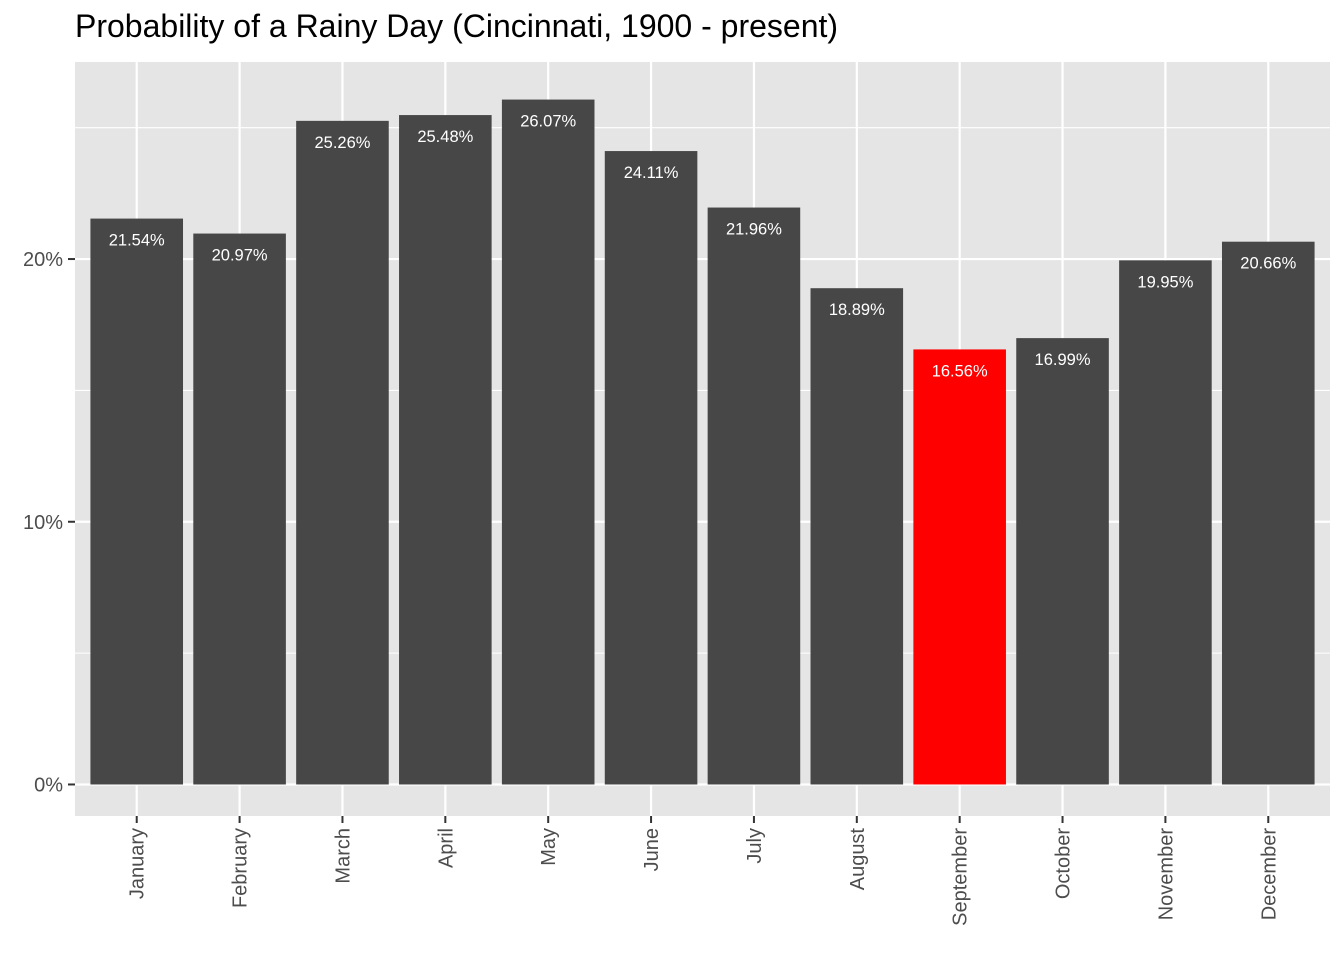  I want to click on x-tick-label-november: November, so click(1166, 874).